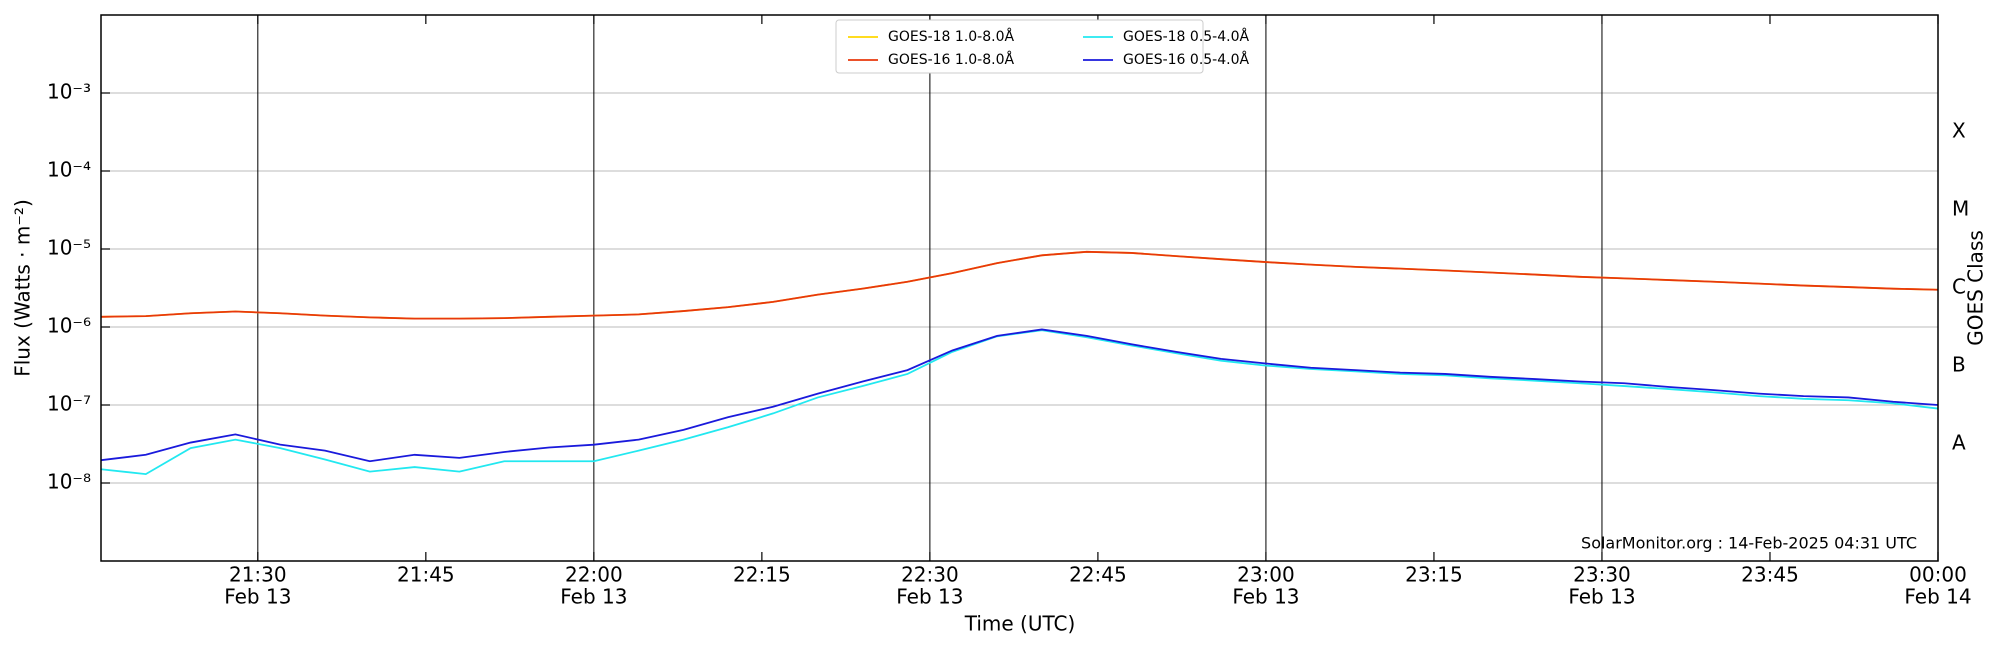 The image size is (2000, 650). I want to click on x-tick-label: 23:45, so click(1770, 575).